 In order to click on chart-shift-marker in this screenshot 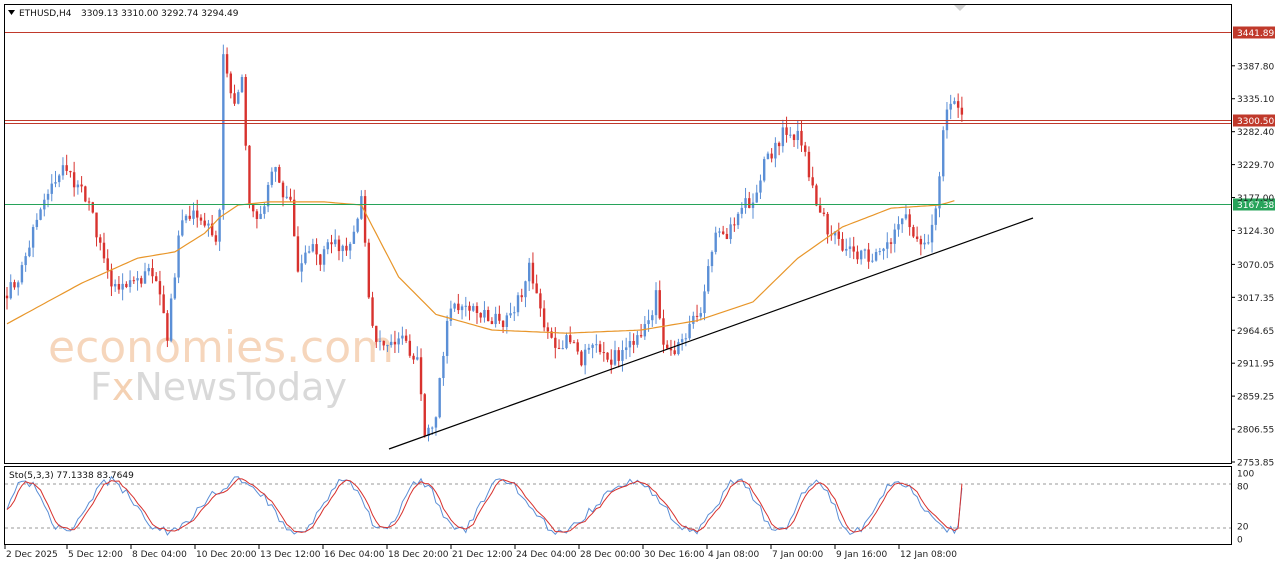, I will do `click(960, 8)`.